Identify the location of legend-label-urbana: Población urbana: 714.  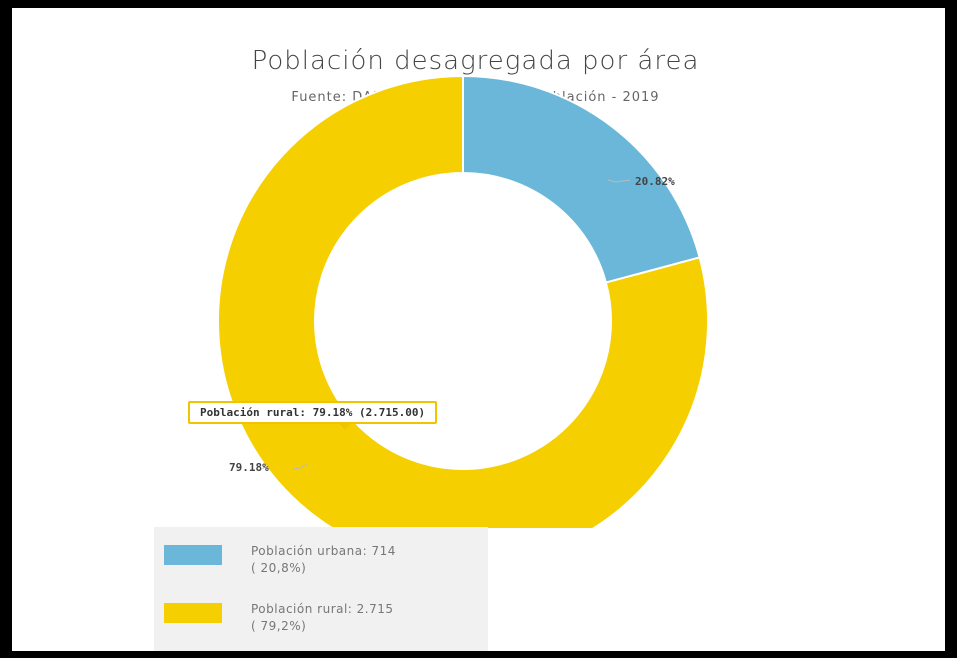
(323, 551).